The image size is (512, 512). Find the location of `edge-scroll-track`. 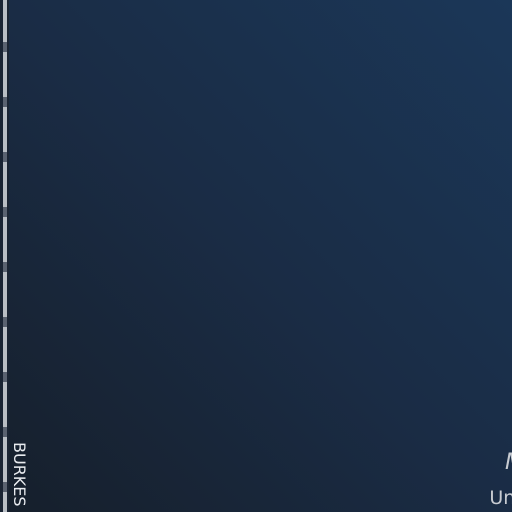

edge-scroll-track is located at coordinates (4, 256).